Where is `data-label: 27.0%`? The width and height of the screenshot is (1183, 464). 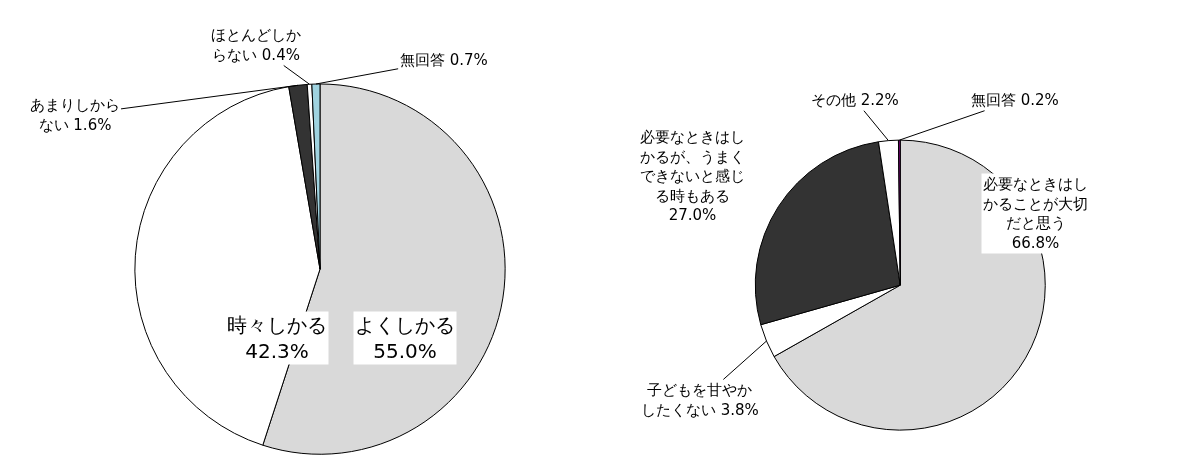
data-label: 27.0% is located at coordinates (692, 215).